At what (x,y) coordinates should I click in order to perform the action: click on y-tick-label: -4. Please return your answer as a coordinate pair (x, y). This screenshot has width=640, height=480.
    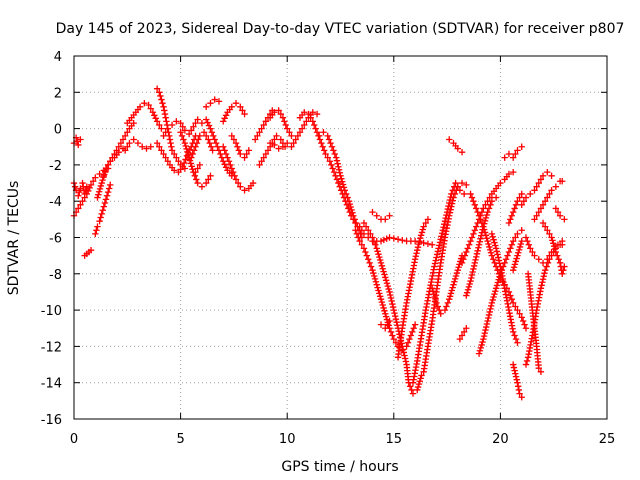
    Looking at the image, I should click on (55, 202).